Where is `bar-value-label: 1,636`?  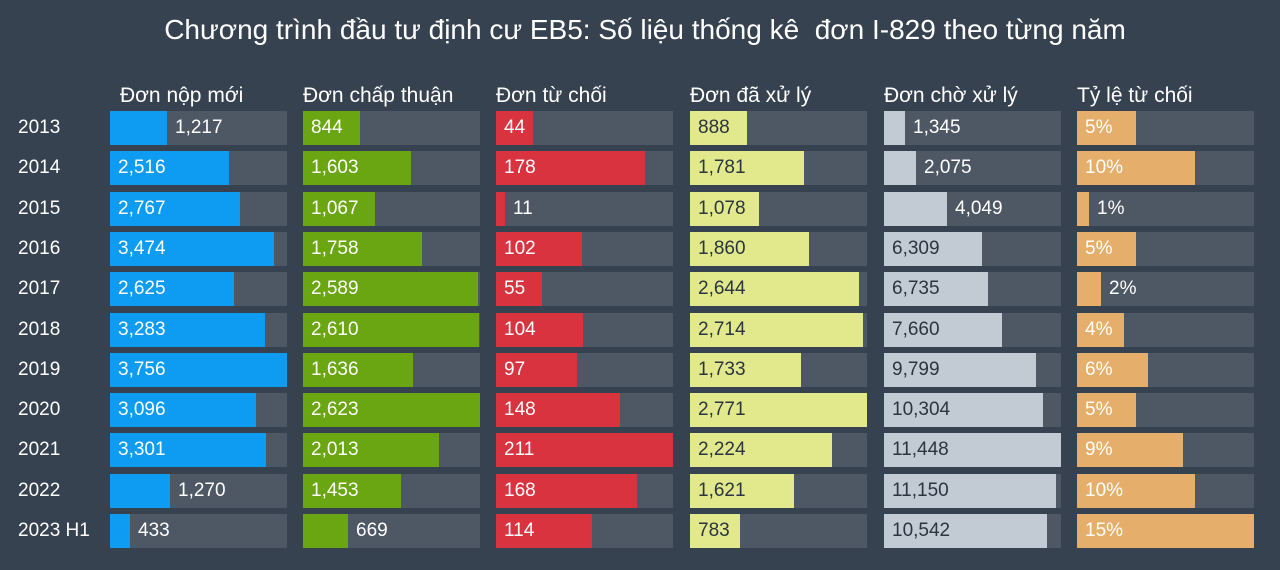
bar-value-label: 1,636 is located at coordinates (335, 369).